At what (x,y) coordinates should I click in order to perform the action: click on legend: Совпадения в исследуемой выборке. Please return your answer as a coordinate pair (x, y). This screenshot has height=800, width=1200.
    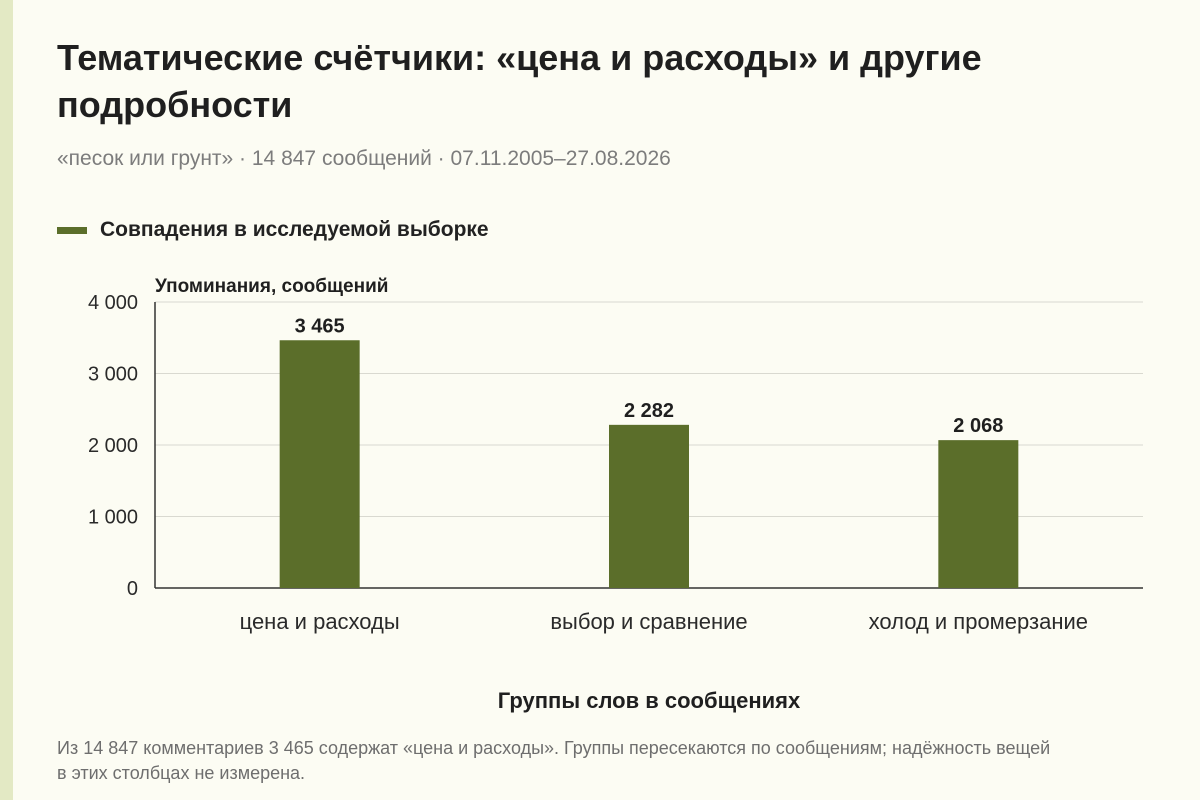
    Looking at the image, I should click on (273, 230).